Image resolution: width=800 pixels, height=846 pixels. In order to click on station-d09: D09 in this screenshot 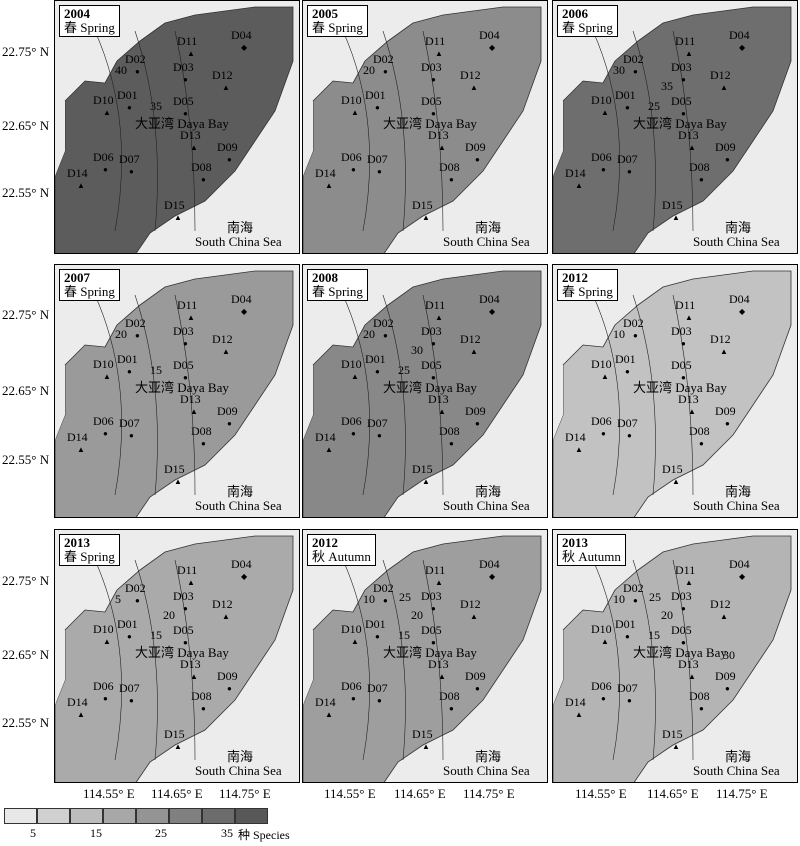, I will do `click(475, 676)`.